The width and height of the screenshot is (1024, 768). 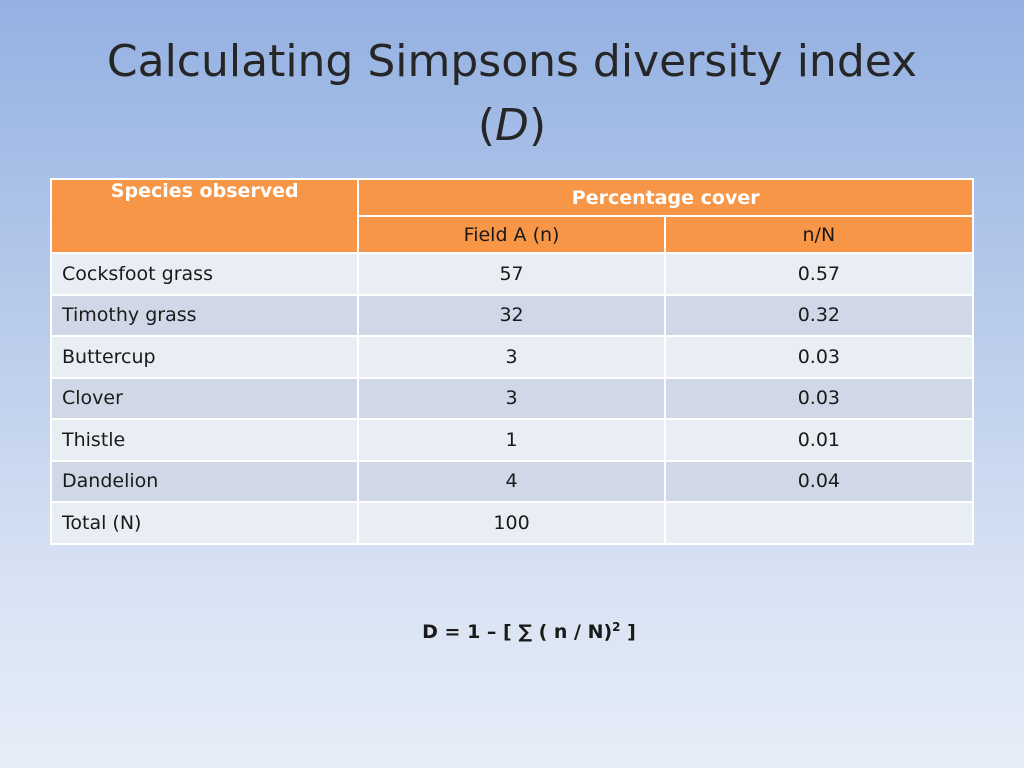 What do you see at coordinates (819, 440) in the screenshot?
I see `ratio-value: 0.01` at bounding box center [819, 440].